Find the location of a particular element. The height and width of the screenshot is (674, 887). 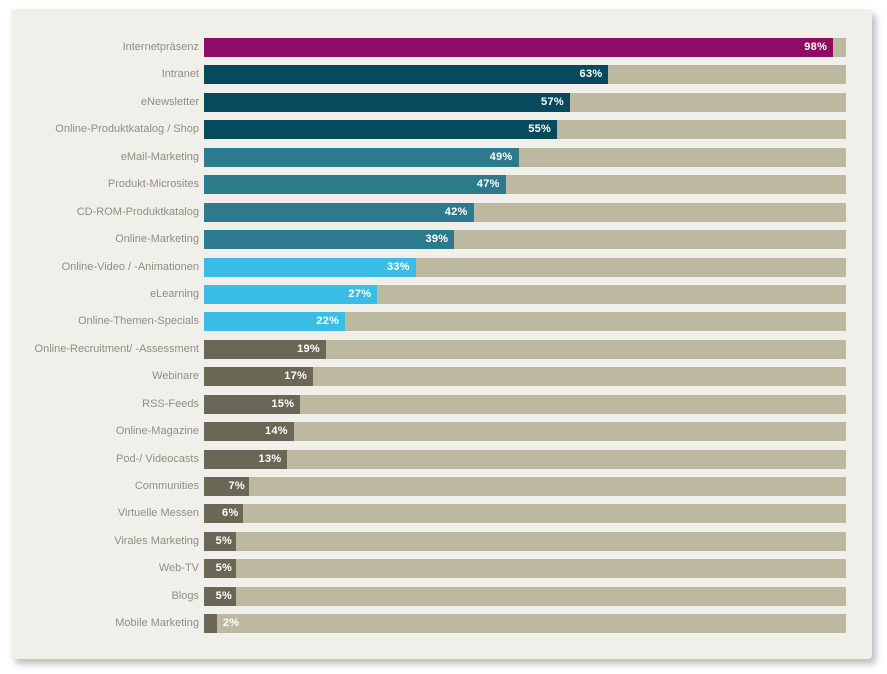

chart-row: Virales Marketing 5% is located at coordinates (428, 541).